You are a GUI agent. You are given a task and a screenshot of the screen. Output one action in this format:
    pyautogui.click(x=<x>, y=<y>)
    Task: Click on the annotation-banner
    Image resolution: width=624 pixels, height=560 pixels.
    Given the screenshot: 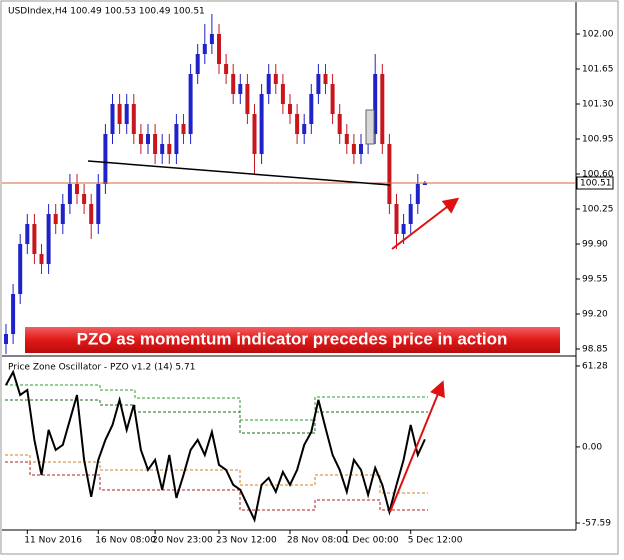 What is the action you would take?
    pyautogui.click(x=292, y=340)
    